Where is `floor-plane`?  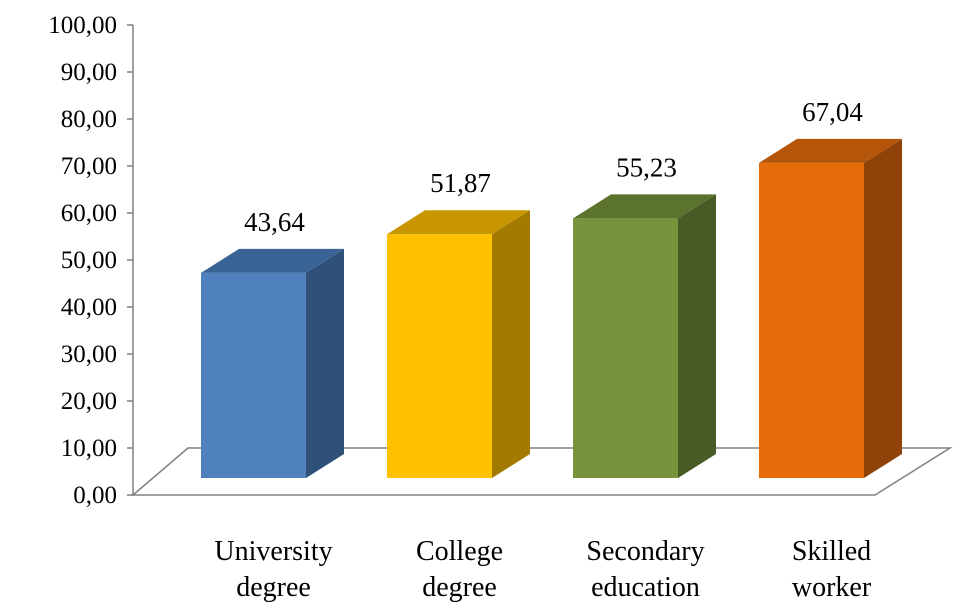 floor-plane is located at coordinates (541, 471).